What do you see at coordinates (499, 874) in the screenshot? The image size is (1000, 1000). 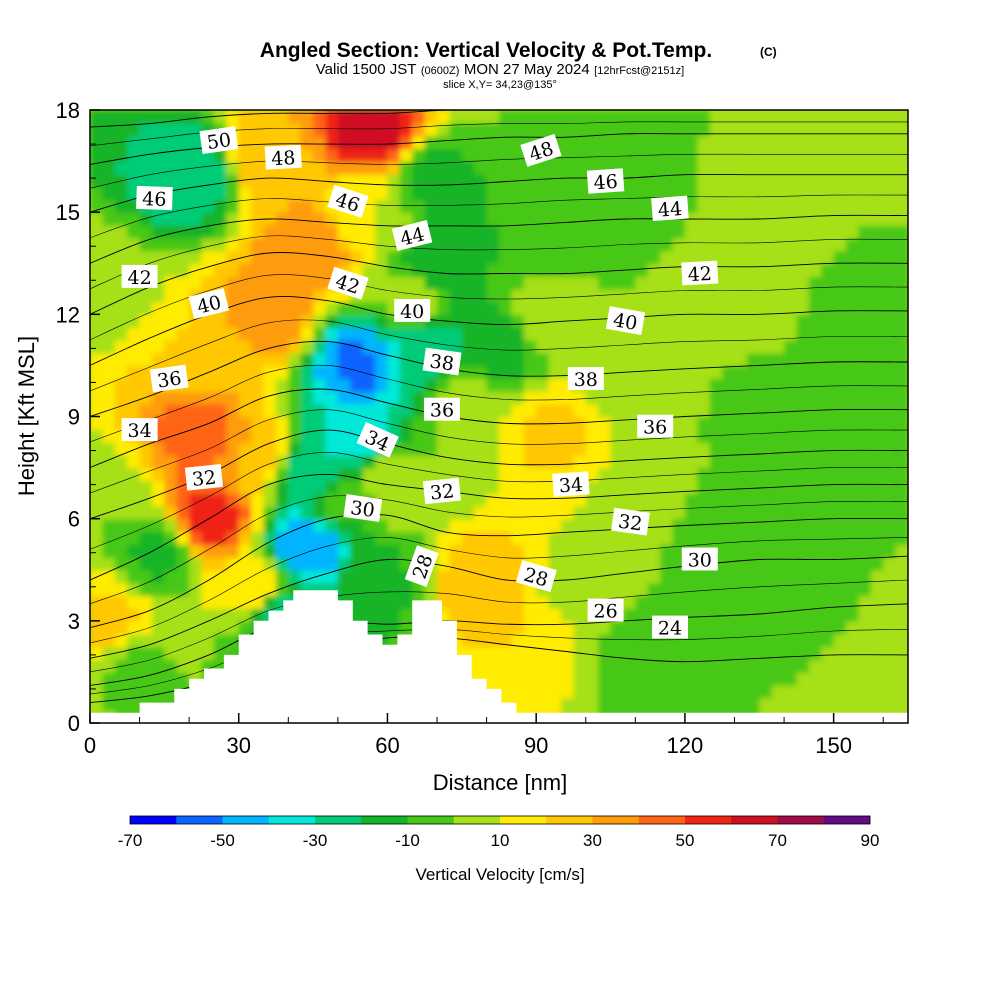 I see `colorbar-title: Vertical Velocity [cm/s]` at bounding box center [499, 874].